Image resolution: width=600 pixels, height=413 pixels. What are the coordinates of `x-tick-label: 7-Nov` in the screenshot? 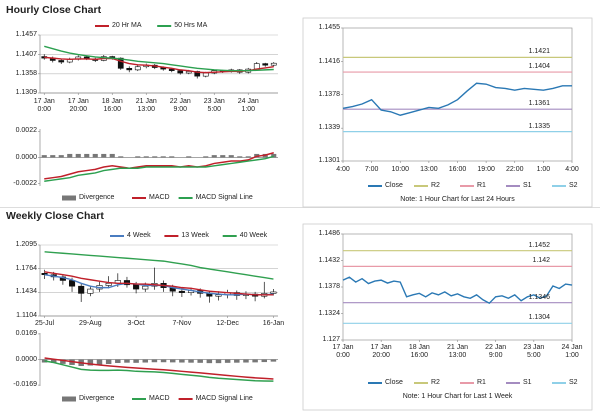 It's located at (182, 323).